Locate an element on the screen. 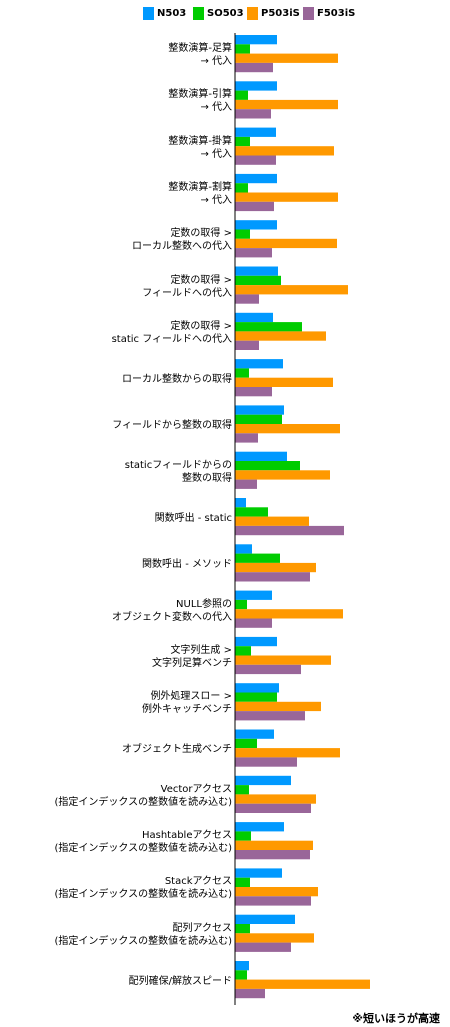 This screenshot has width=450, height=1027. category-label: 関数呼出 - static is located at coordinates (193, 518).